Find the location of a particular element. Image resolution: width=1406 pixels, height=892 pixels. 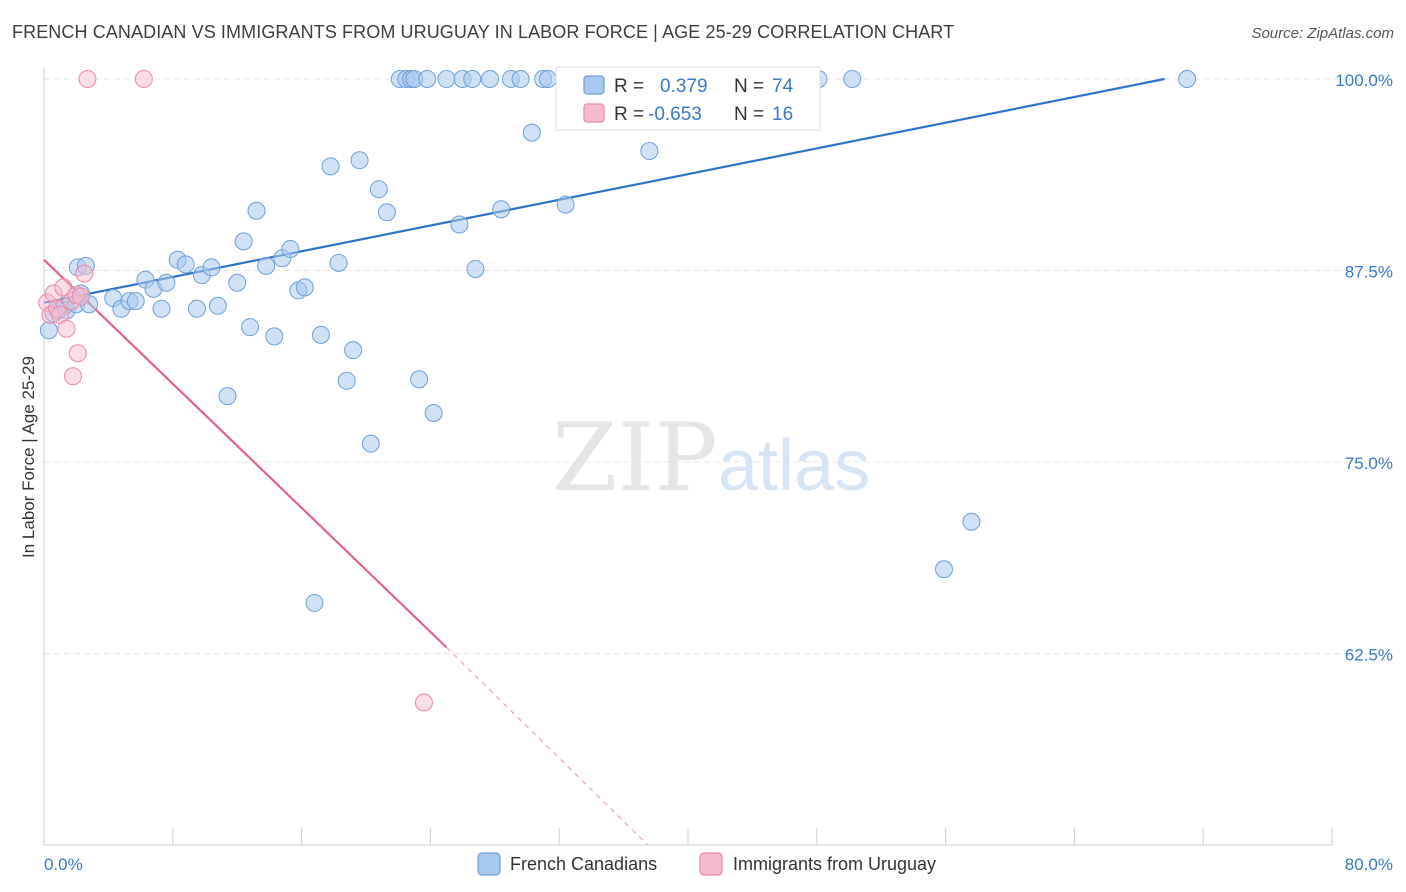

x-tick-label: 0.0% is located at coordinates (63, 864).